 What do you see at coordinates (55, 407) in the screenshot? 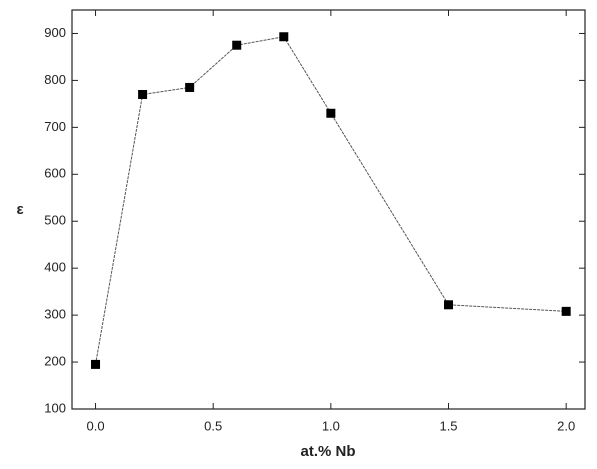
I see `y-tick-label: 100` at bounding box center [55, 407].